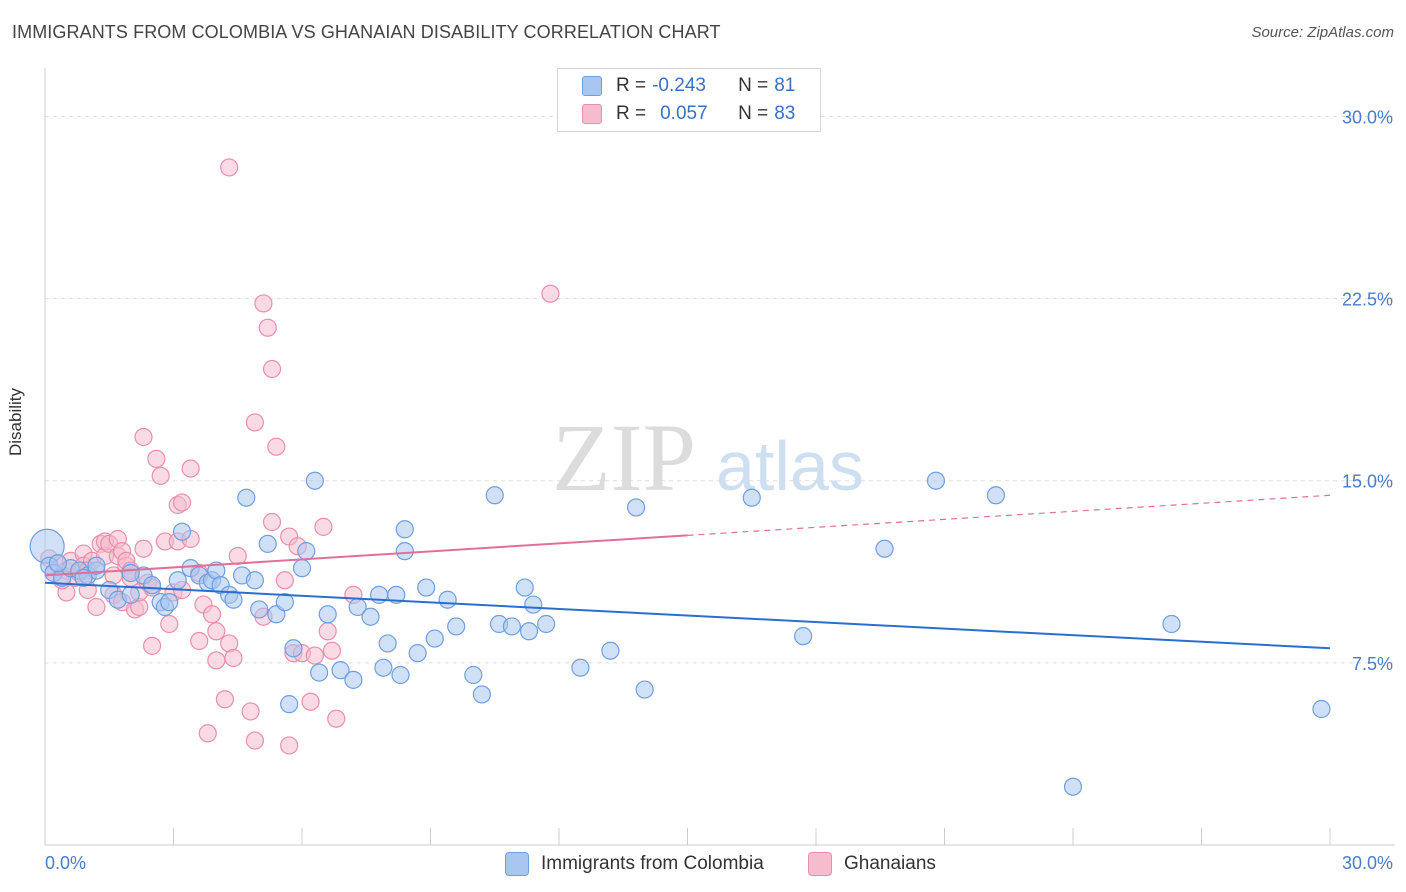 This screenshot has height=892, width=1406. What do you see at coordinates (631, 113) in the screenshot?
I see `legend-r-label: R =` at bounding box center [631, 113].